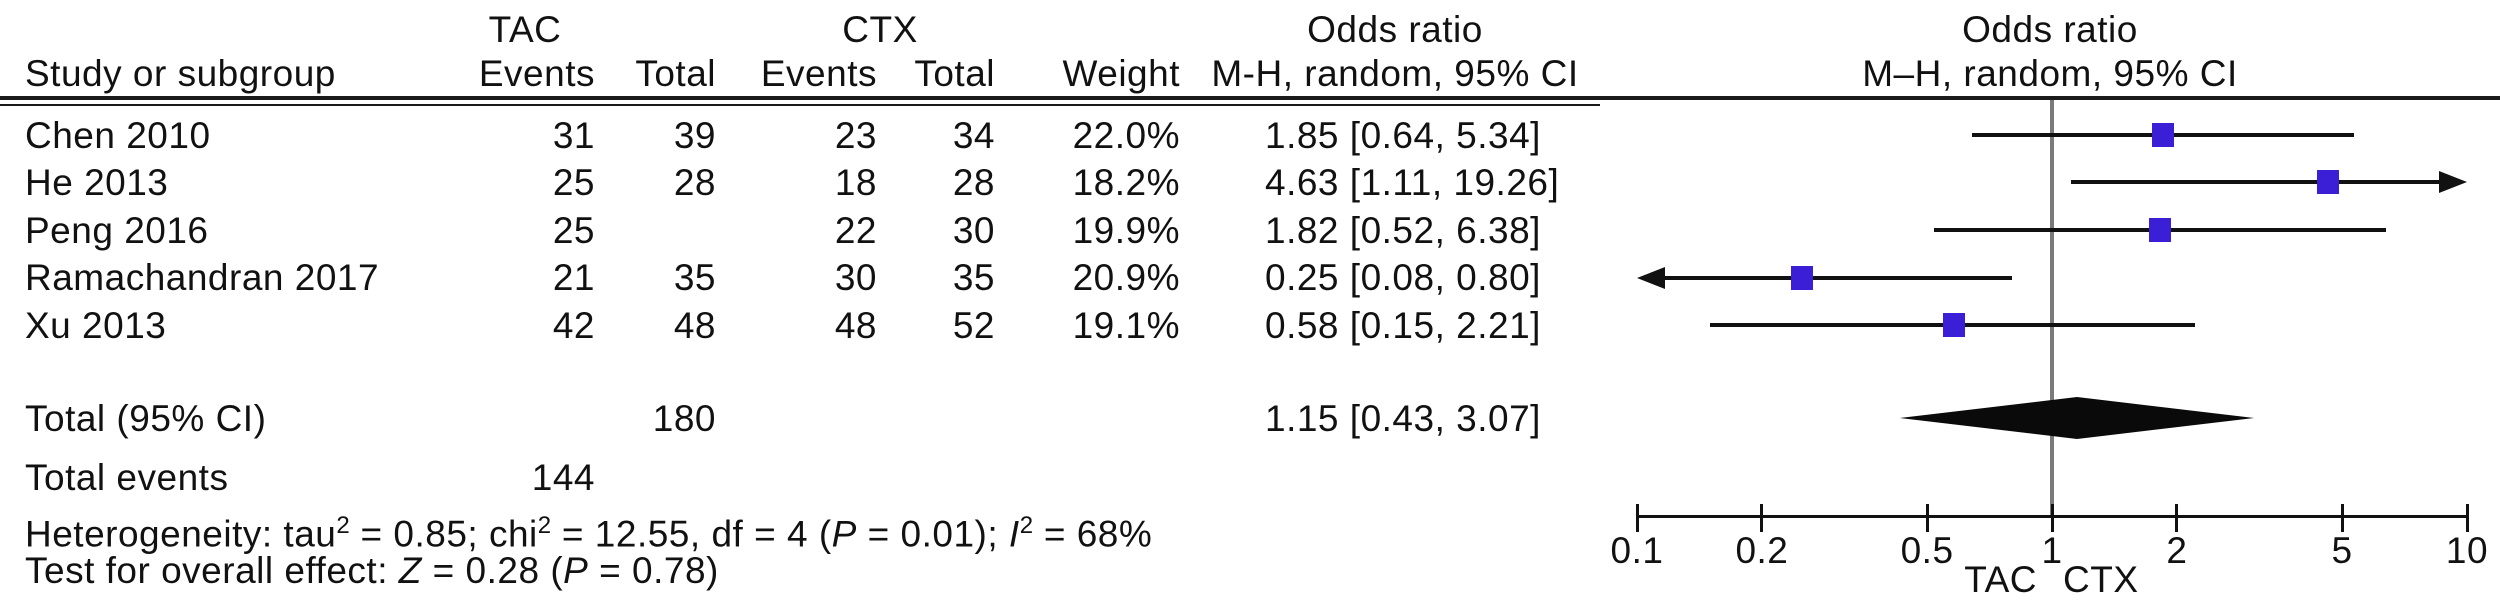 This screenshot has width=2500, height=611. I want to click on ctx-events-value: 48, so click(855, 325).